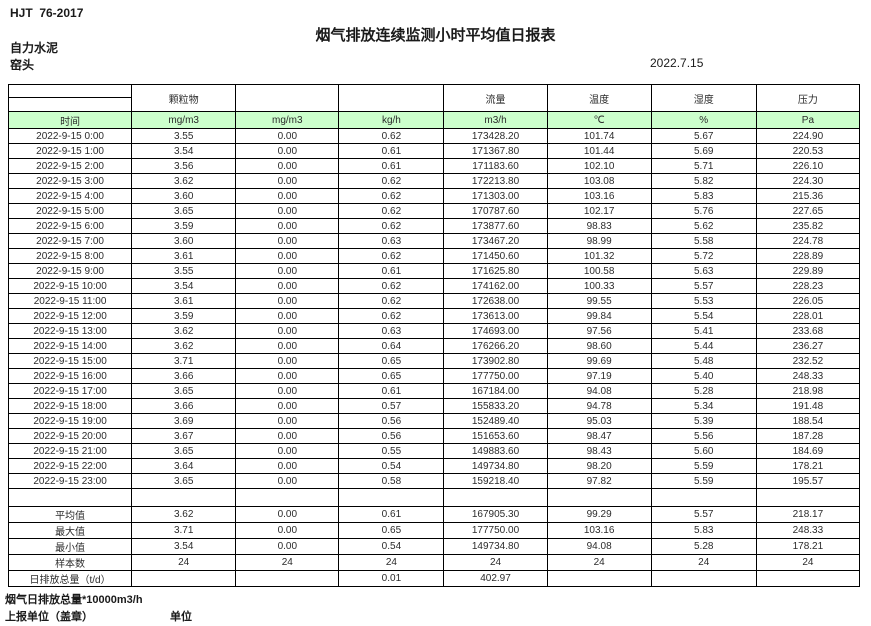 The height and width of the screenshot is (626, 871). Describe the element at coordinates (495, 98) in the screenshot. I see `header-cell-flow: 流量` at that location.